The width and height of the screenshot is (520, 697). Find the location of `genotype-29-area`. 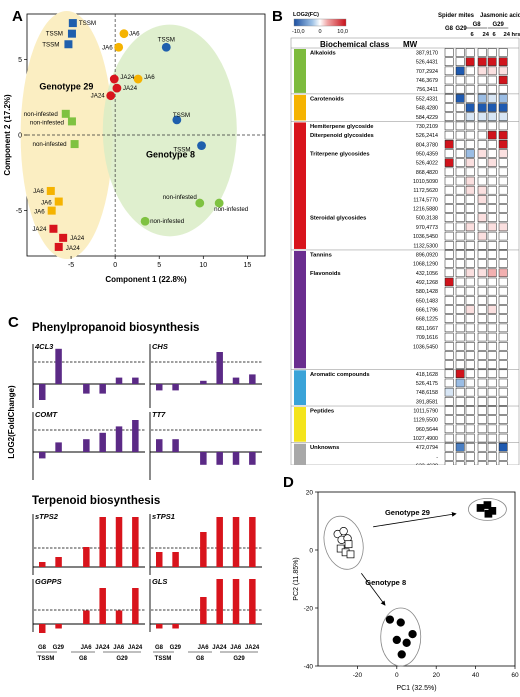

genotype-29-area is located at coordinates (66, 135).